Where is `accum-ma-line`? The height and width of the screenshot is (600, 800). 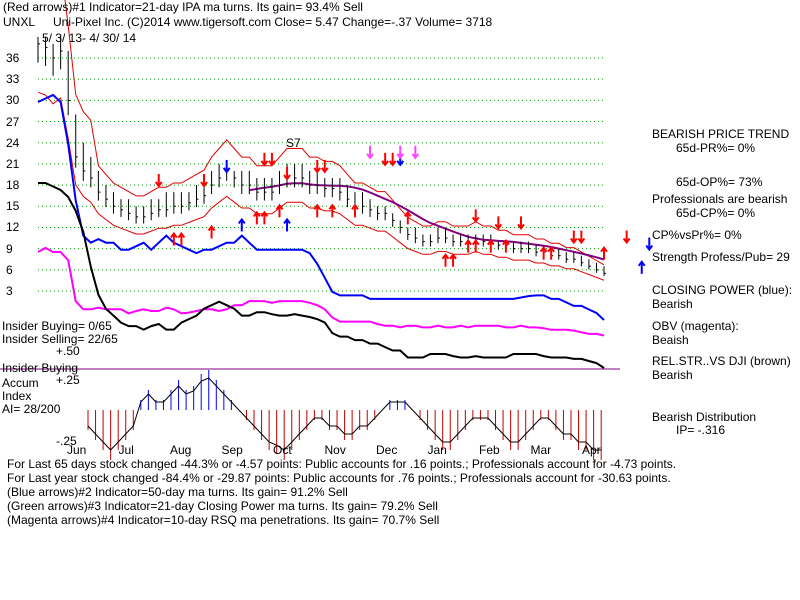
accum-ma-line is located at coordinates (344, 414).